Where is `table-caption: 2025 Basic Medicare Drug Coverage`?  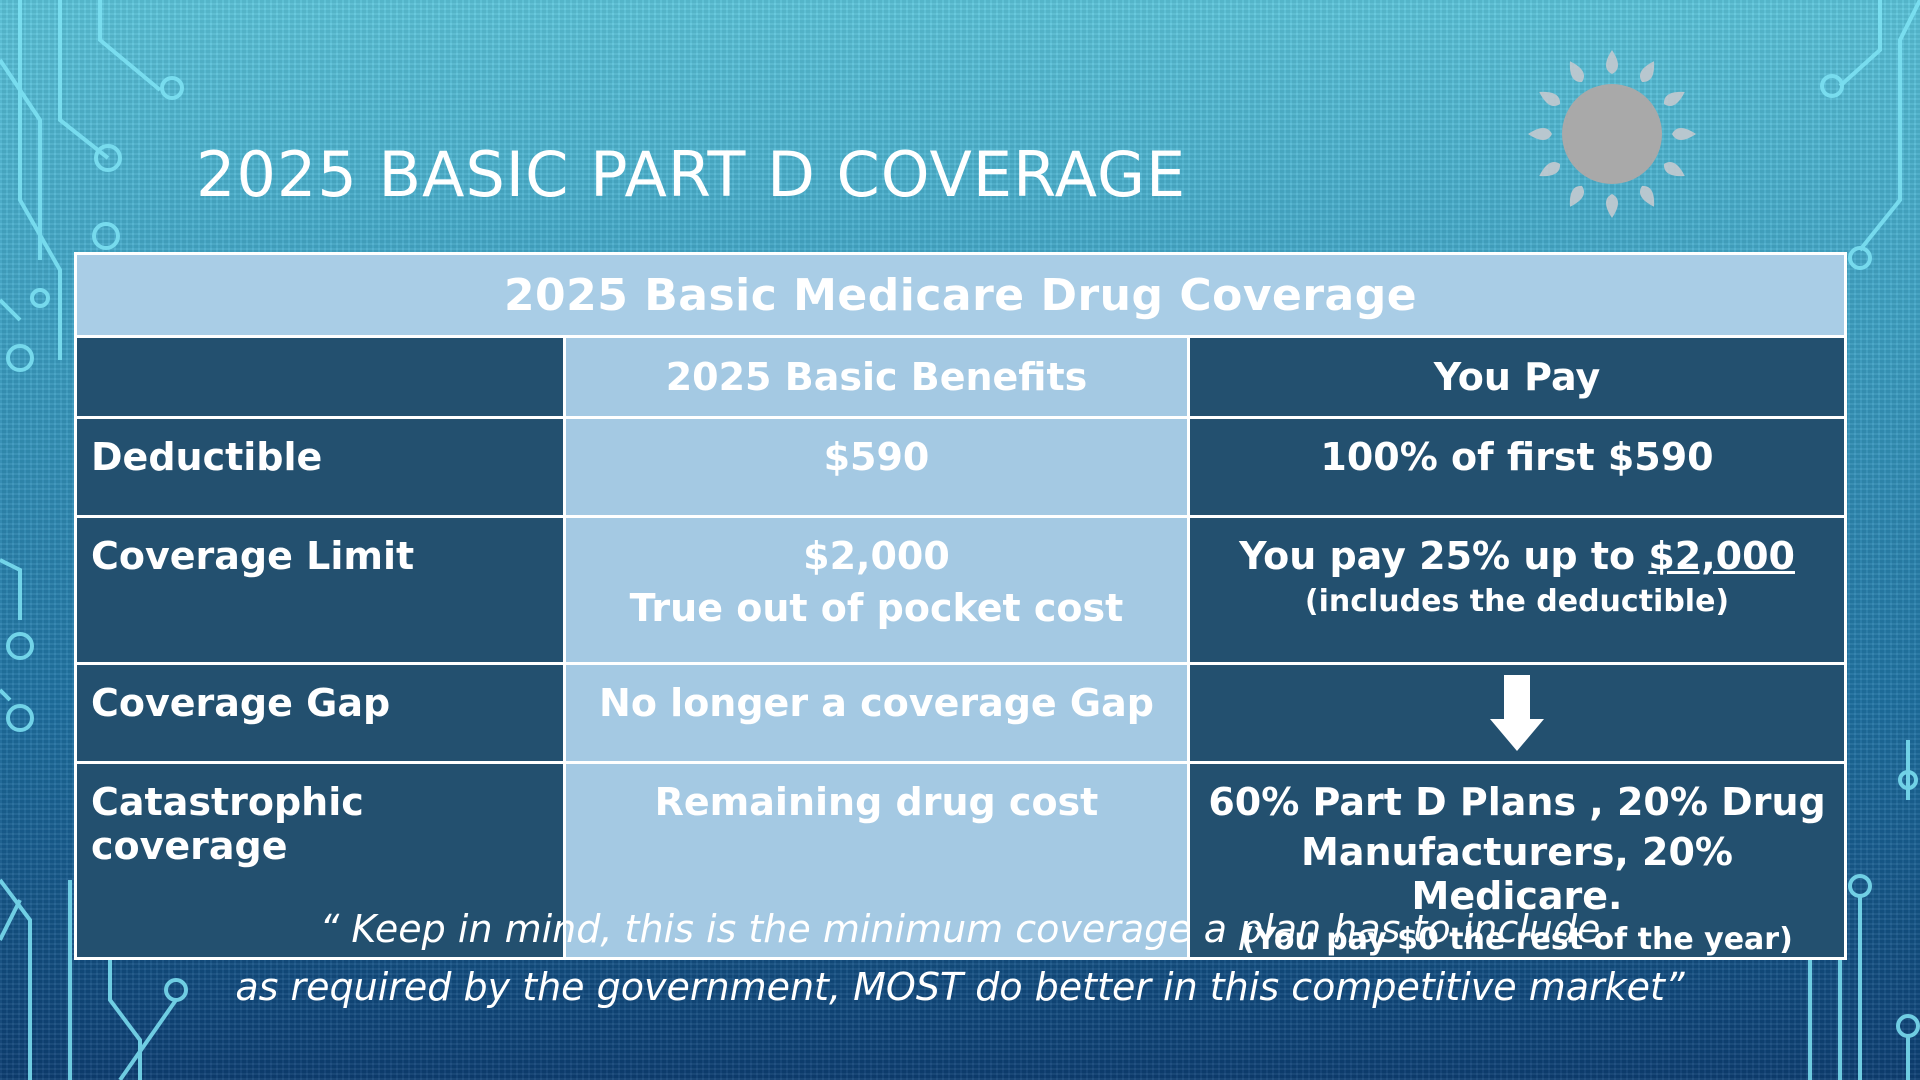
table-caption: 2025 Basic Medicare Drug Coverage is located at coordinates (961, 295).